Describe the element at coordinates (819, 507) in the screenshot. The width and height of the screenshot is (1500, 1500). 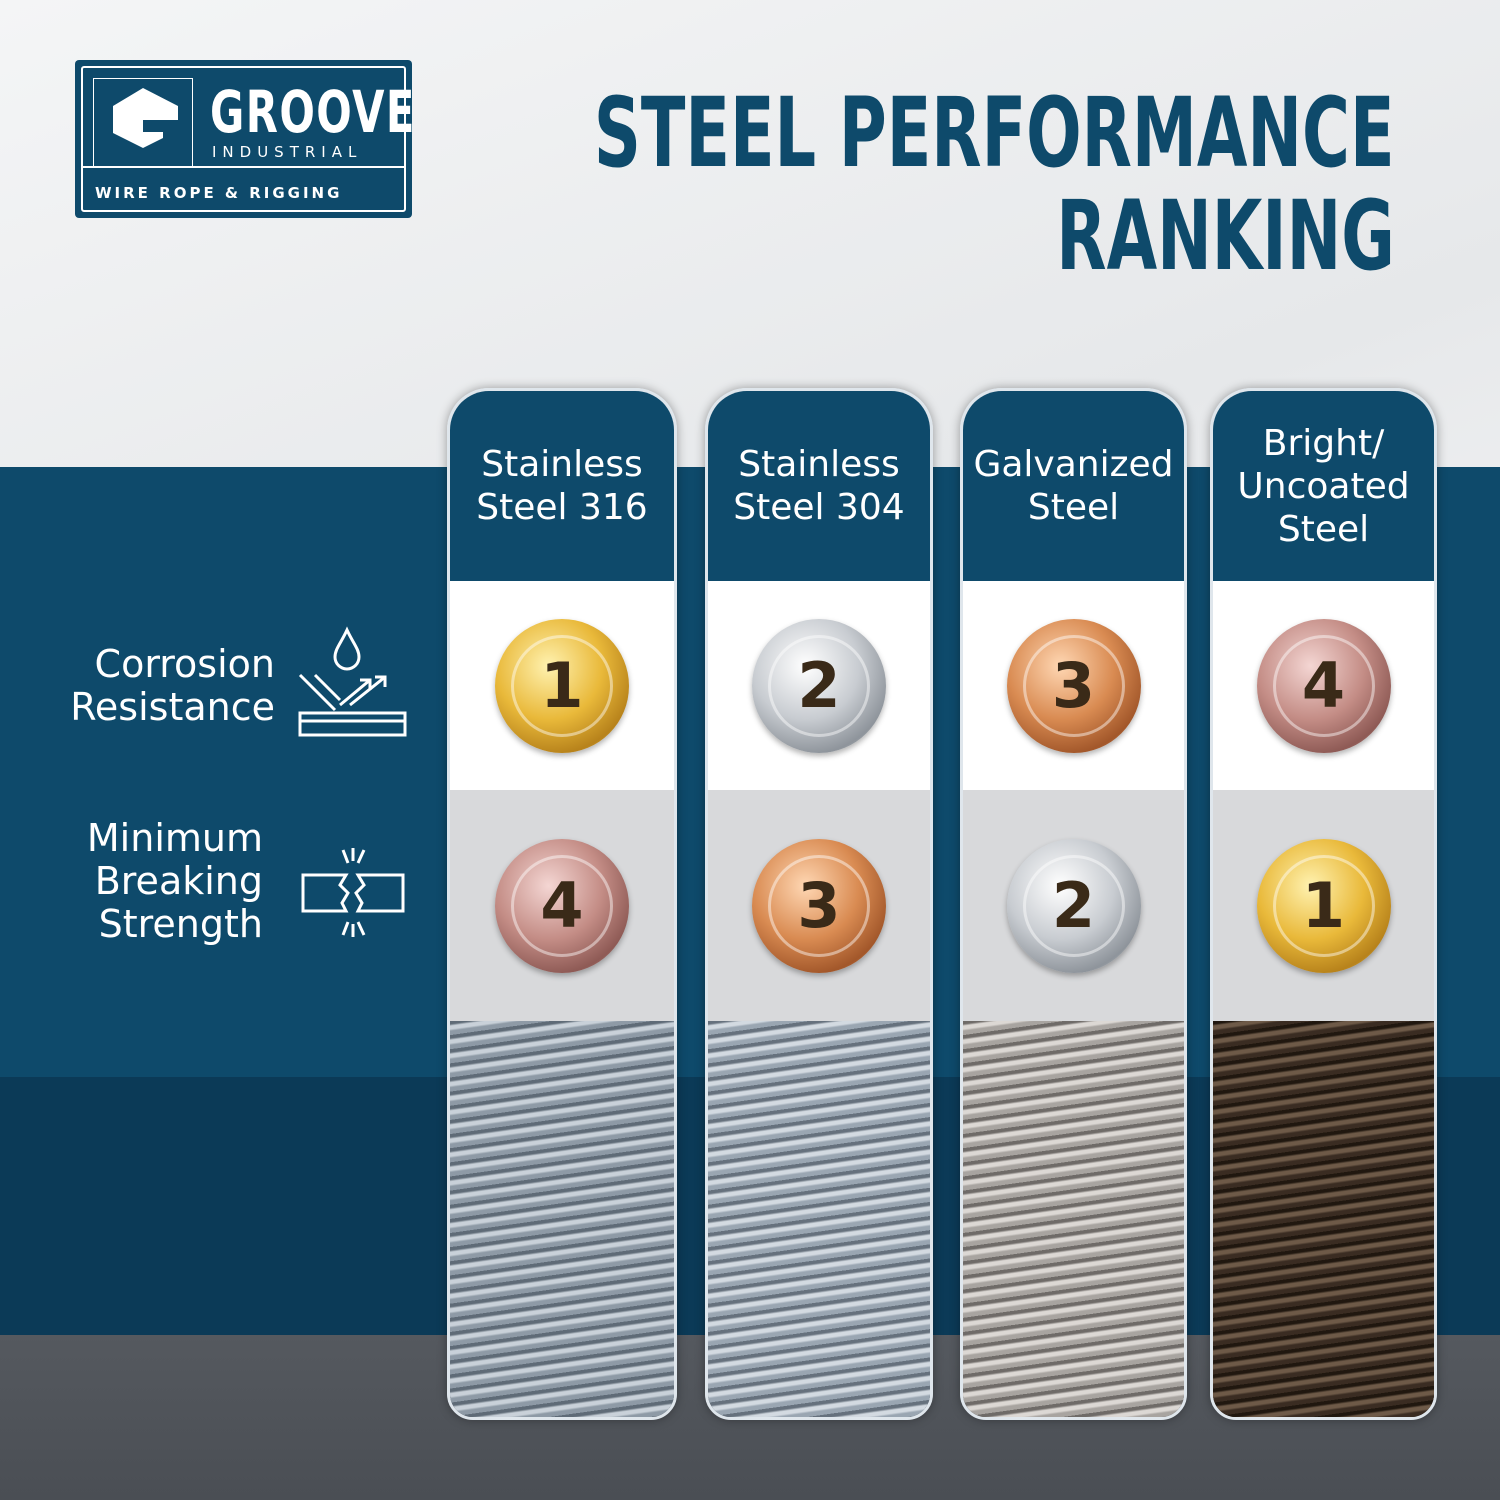
I see `column-name-line: Steel 304` at that location.